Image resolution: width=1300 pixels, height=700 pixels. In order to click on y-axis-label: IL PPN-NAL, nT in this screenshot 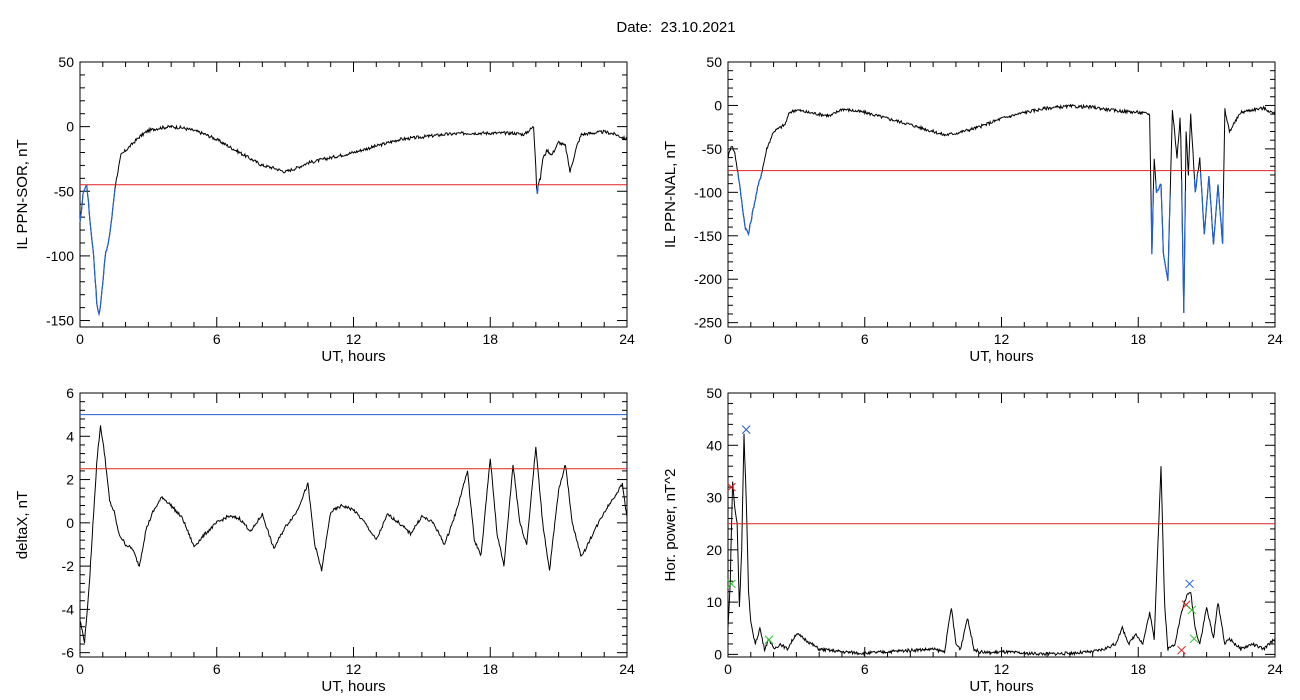, I will do `click(670, 194)`.